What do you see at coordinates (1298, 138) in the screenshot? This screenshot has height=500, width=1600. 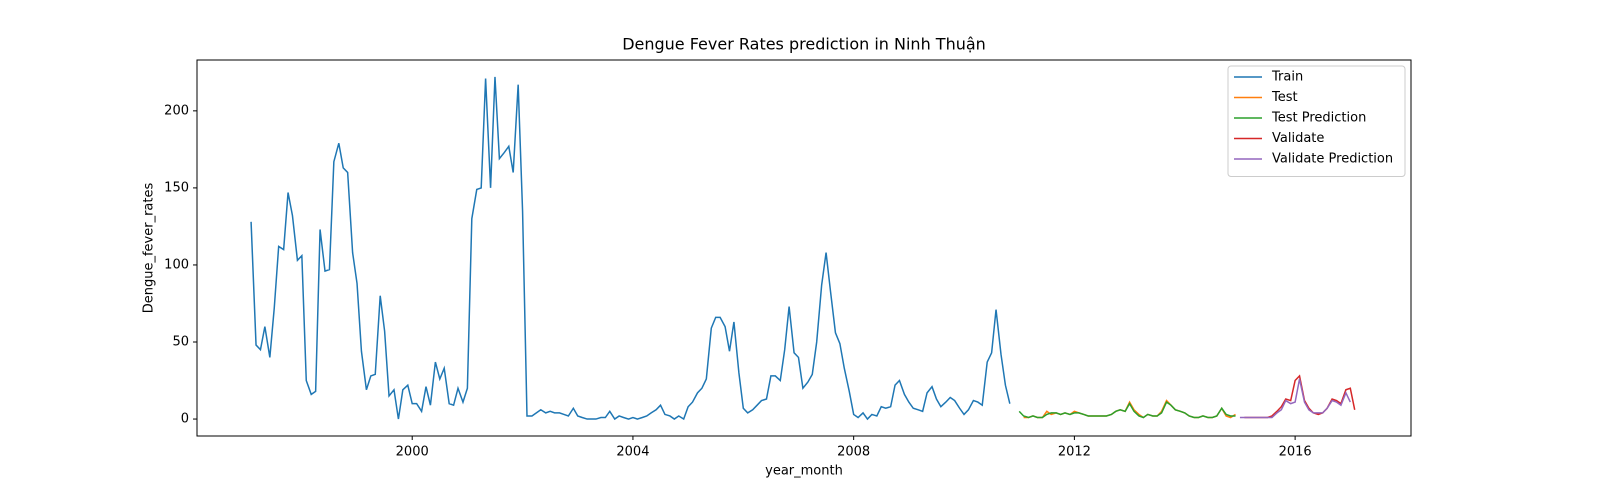 I see `legend-label: Validate` at bounding box center [1298, 138].